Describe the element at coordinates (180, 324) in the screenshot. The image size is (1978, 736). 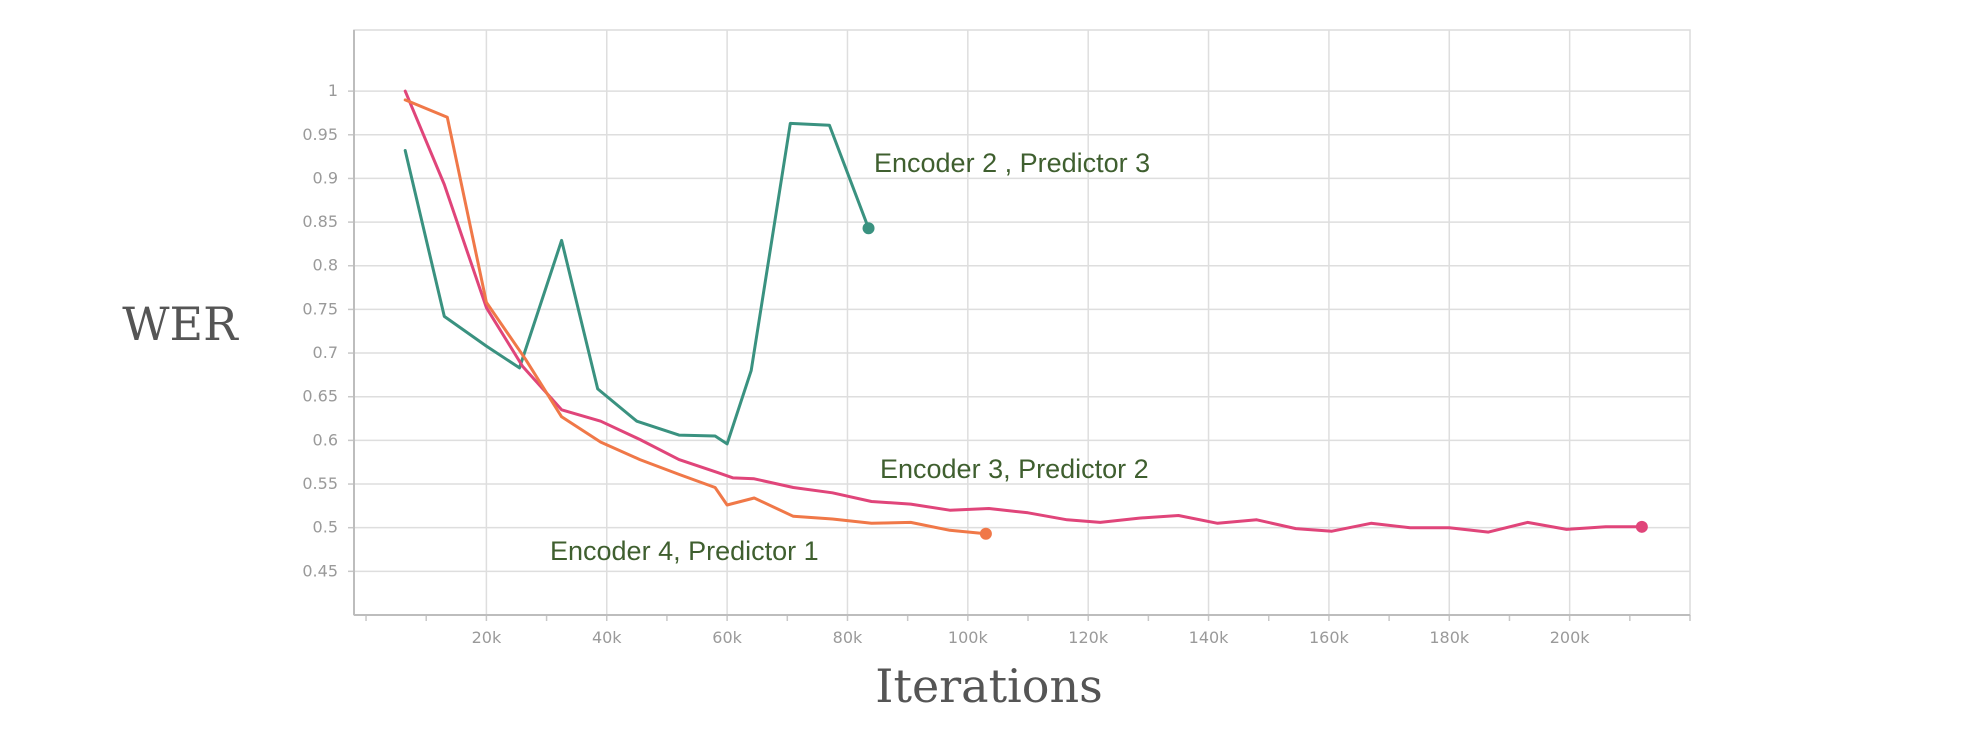
I see `y-axis-title: WER` at that location.